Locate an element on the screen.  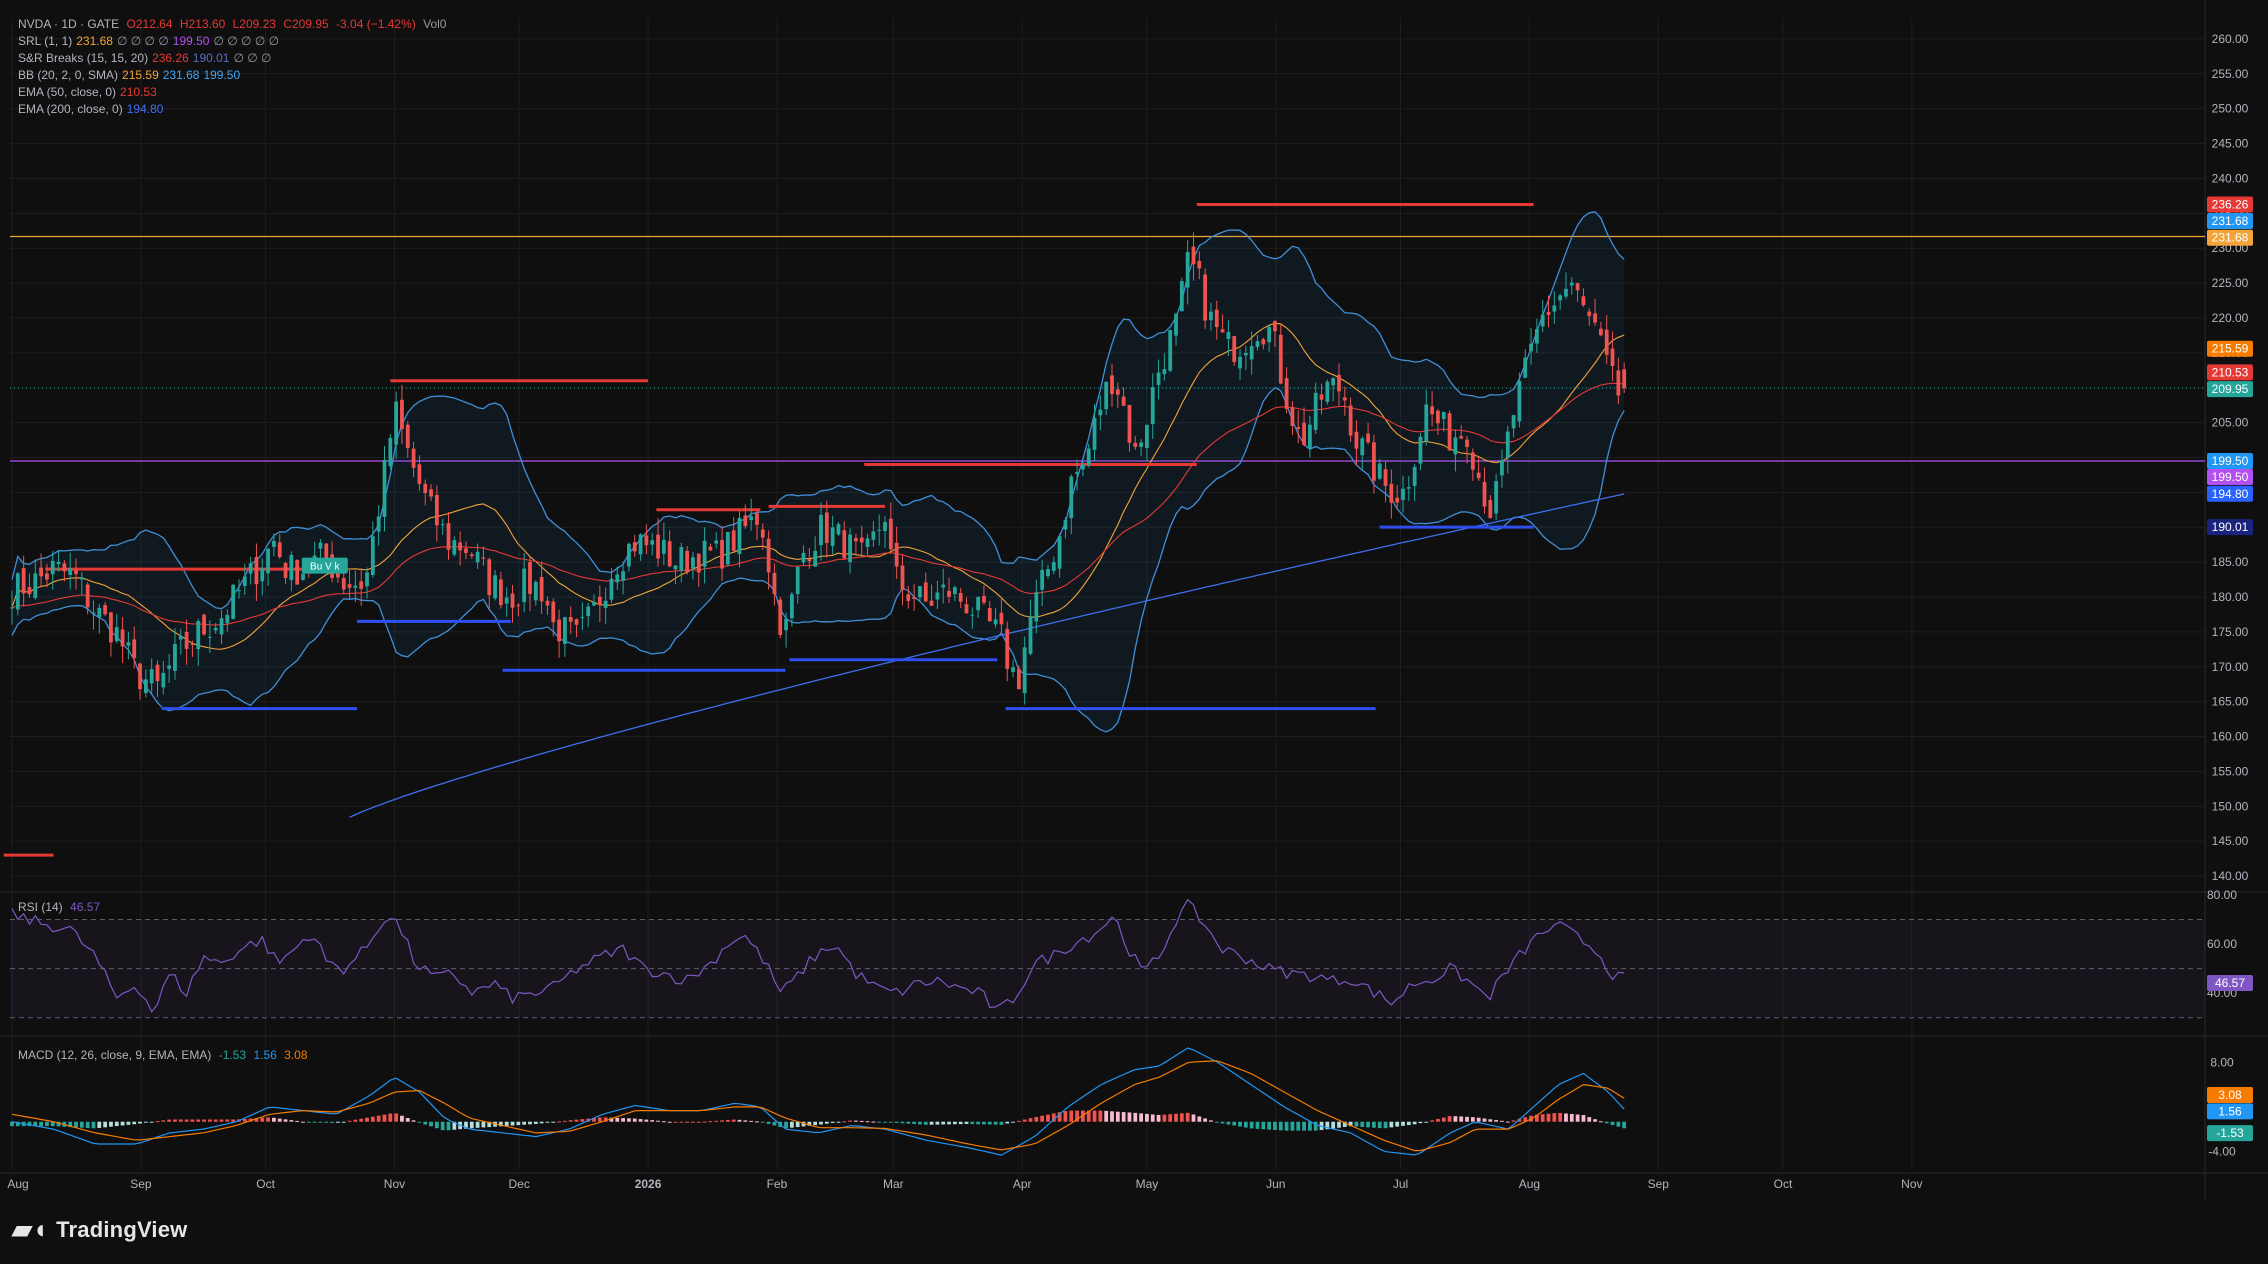
indicator-legend-row: S&R Breaks (15, 15, 20) 236.26 190.01 ∅ ∅ ∅ is located at coordinates (232, 58).